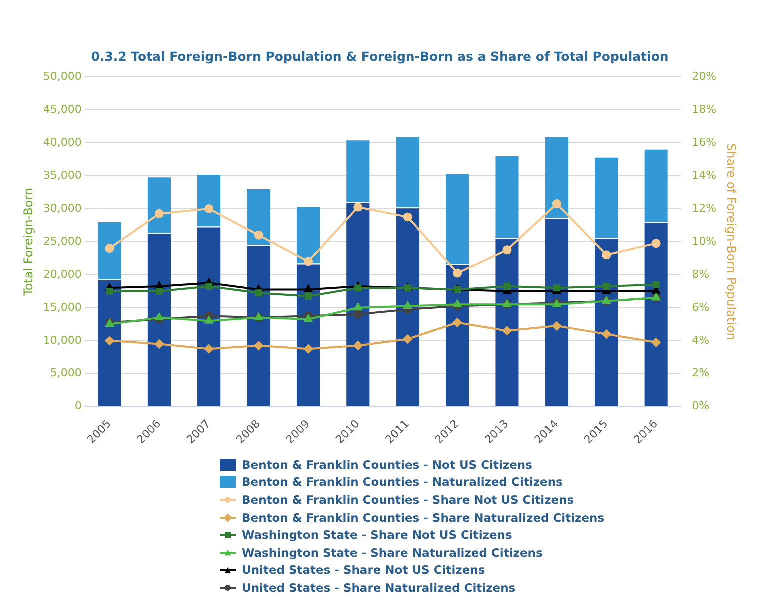 The width and height of the screenshot is (762, 606). Describe the element at coordinates (62, 76) in the screenshot. I see `y-tick-label: 50,000` at that location.